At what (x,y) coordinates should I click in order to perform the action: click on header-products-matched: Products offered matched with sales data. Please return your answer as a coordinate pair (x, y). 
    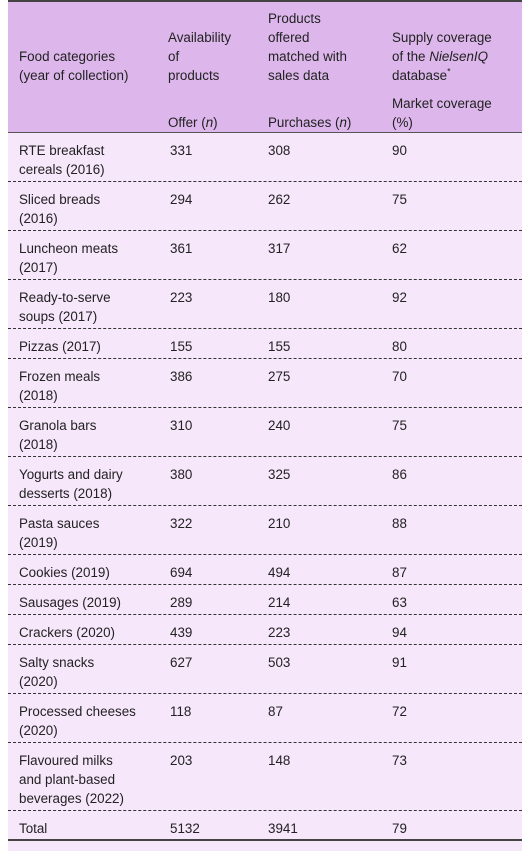
    Looking at the image, I should click on (307, 47).